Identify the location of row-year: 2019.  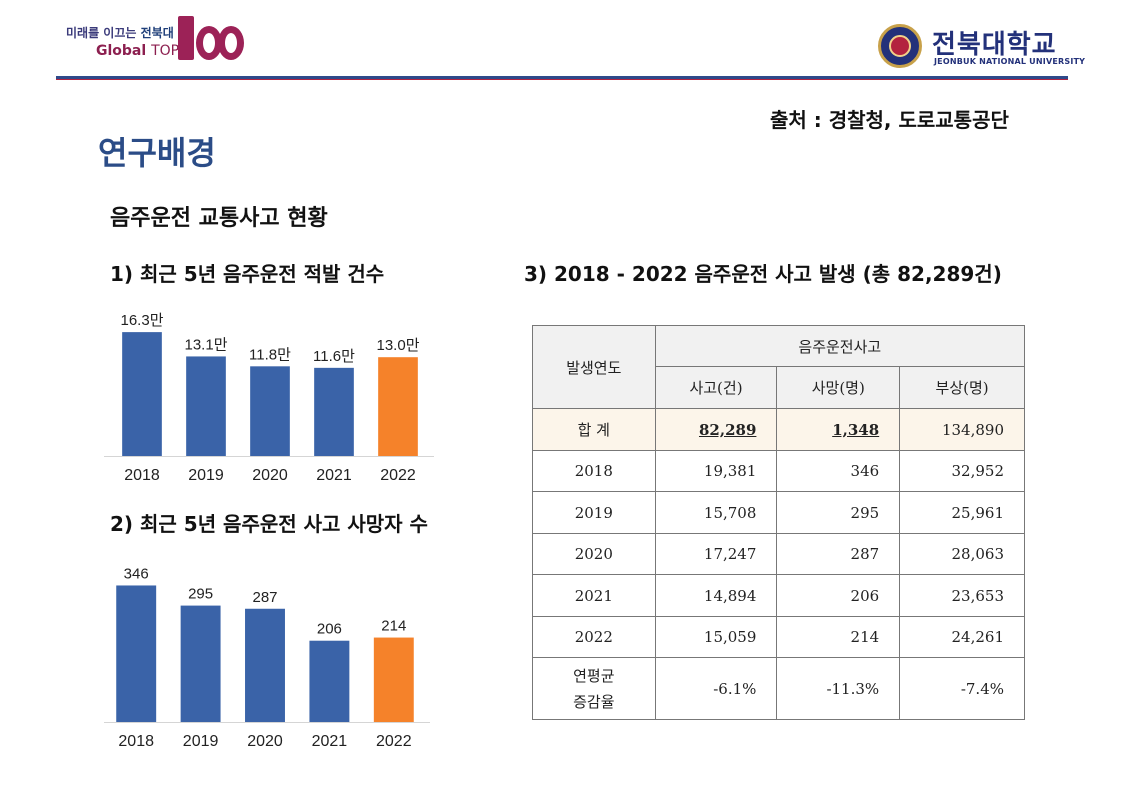
(594, 512).